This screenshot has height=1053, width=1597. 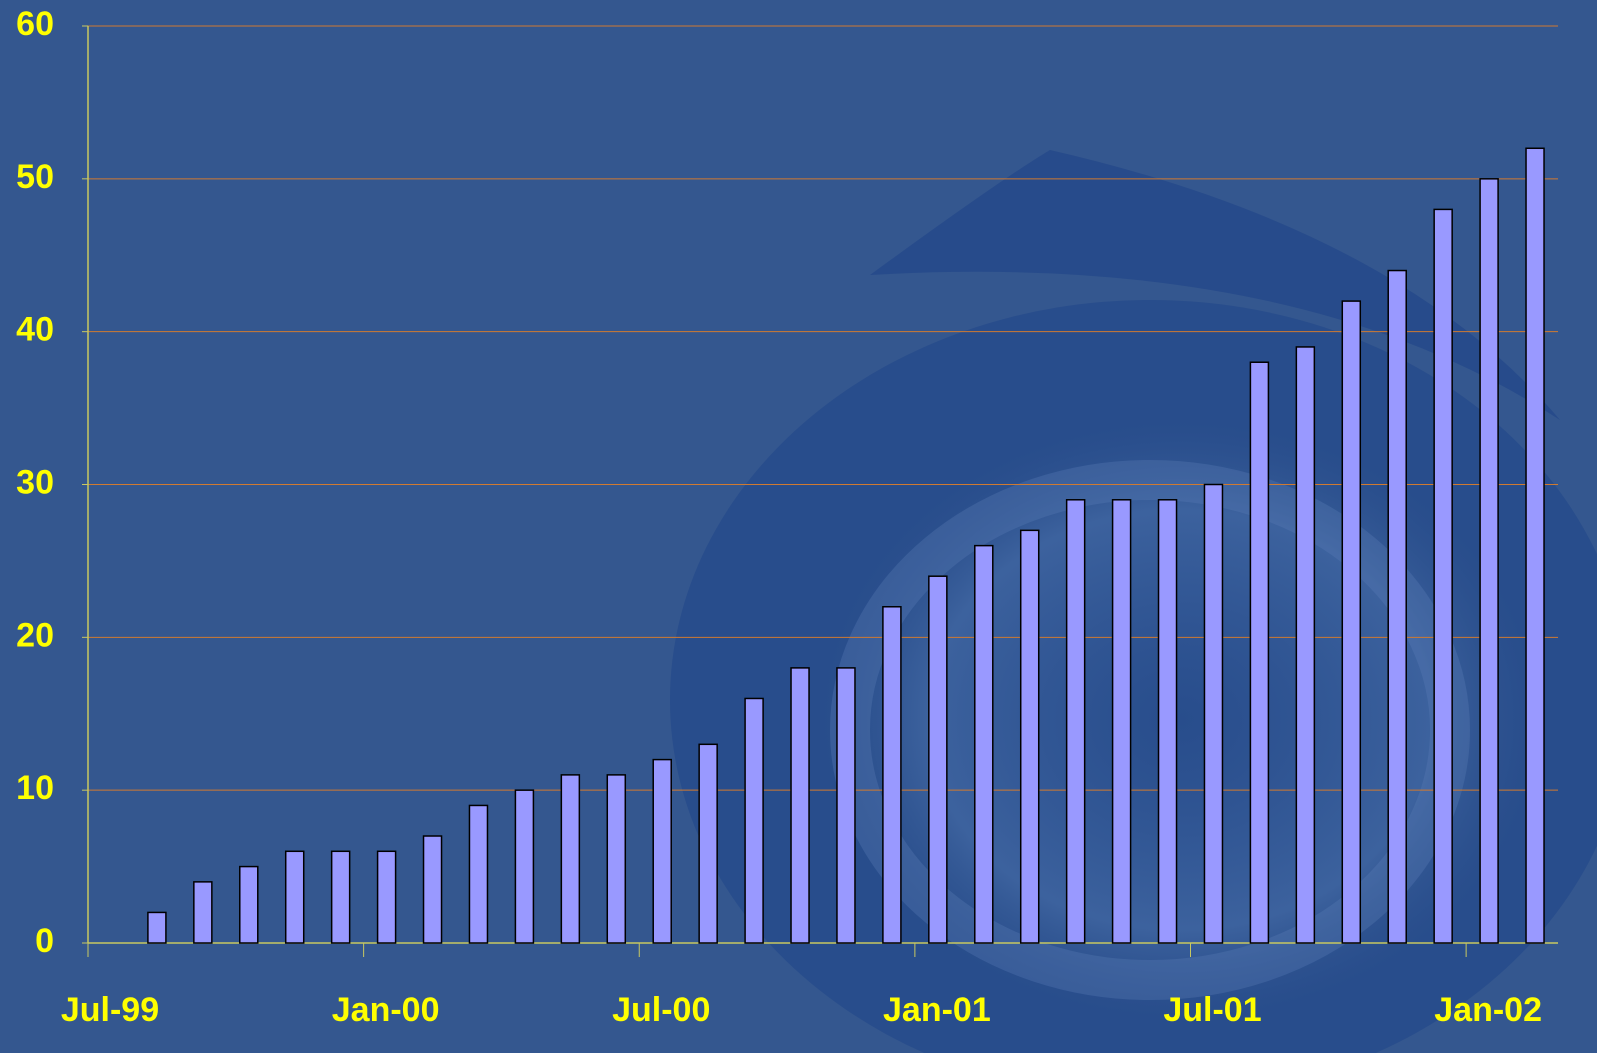 I want to click on y-tick-label: 50, so click(x=35, y=177).